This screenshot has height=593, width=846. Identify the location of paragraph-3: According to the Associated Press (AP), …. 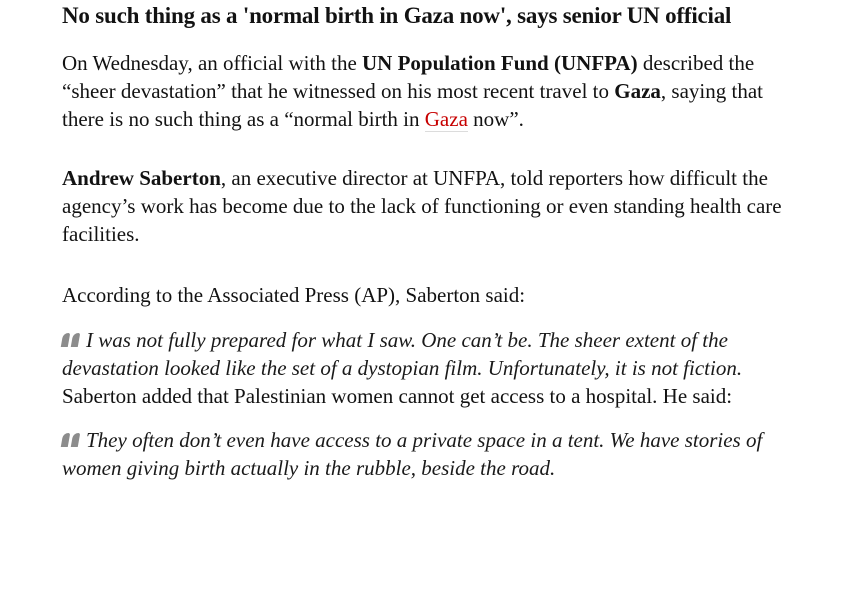
(294, 295).